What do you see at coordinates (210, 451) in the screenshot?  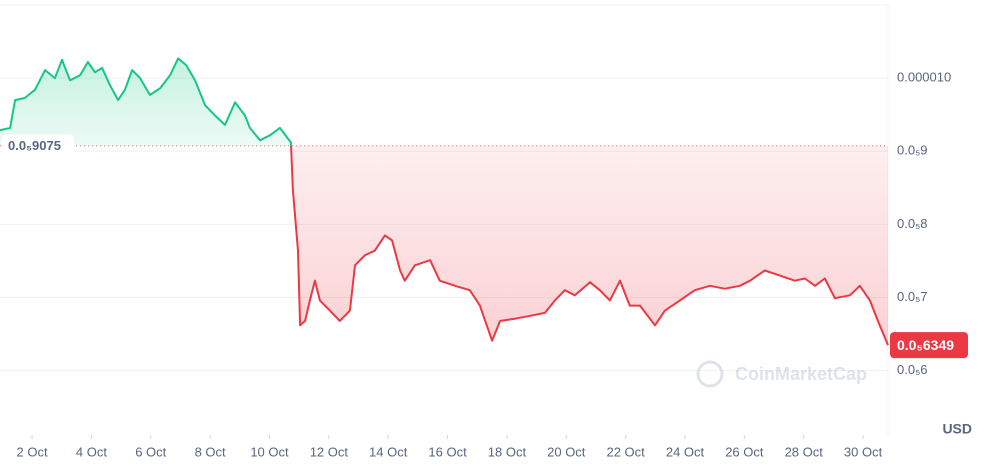 I see `x-tick-label: 8 Oct` at bounding box center [210, 451].